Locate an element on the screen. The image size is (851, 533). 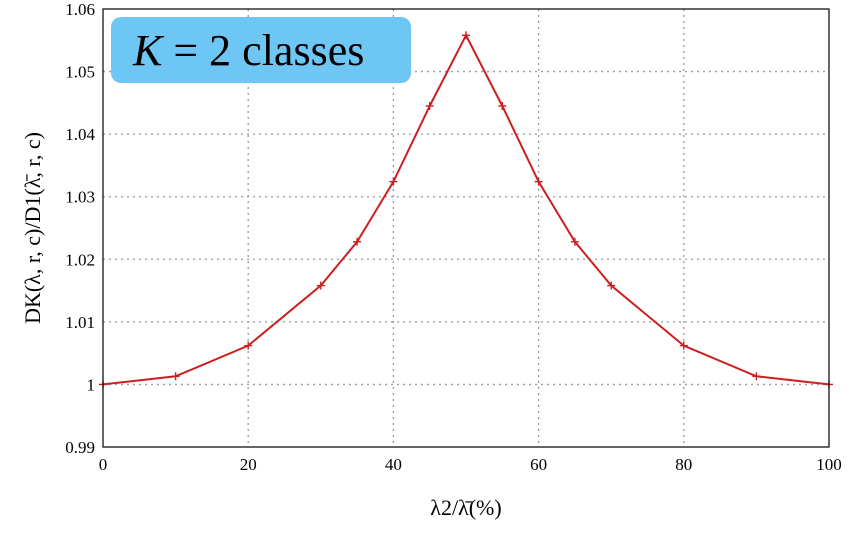
y-tick-label: 1.03 is located at coordinates (80, 197).